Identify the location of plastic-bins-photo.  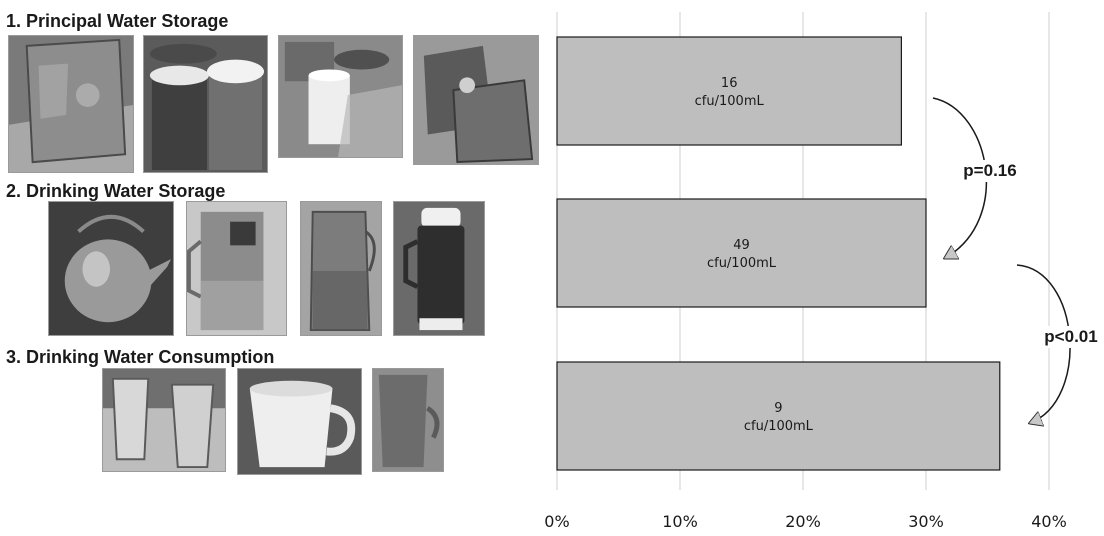
(205, 104).